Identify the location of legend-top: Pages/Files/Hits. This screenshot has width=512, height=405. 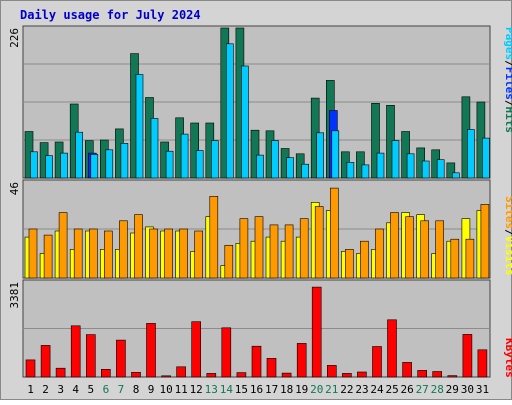
(507, 80).